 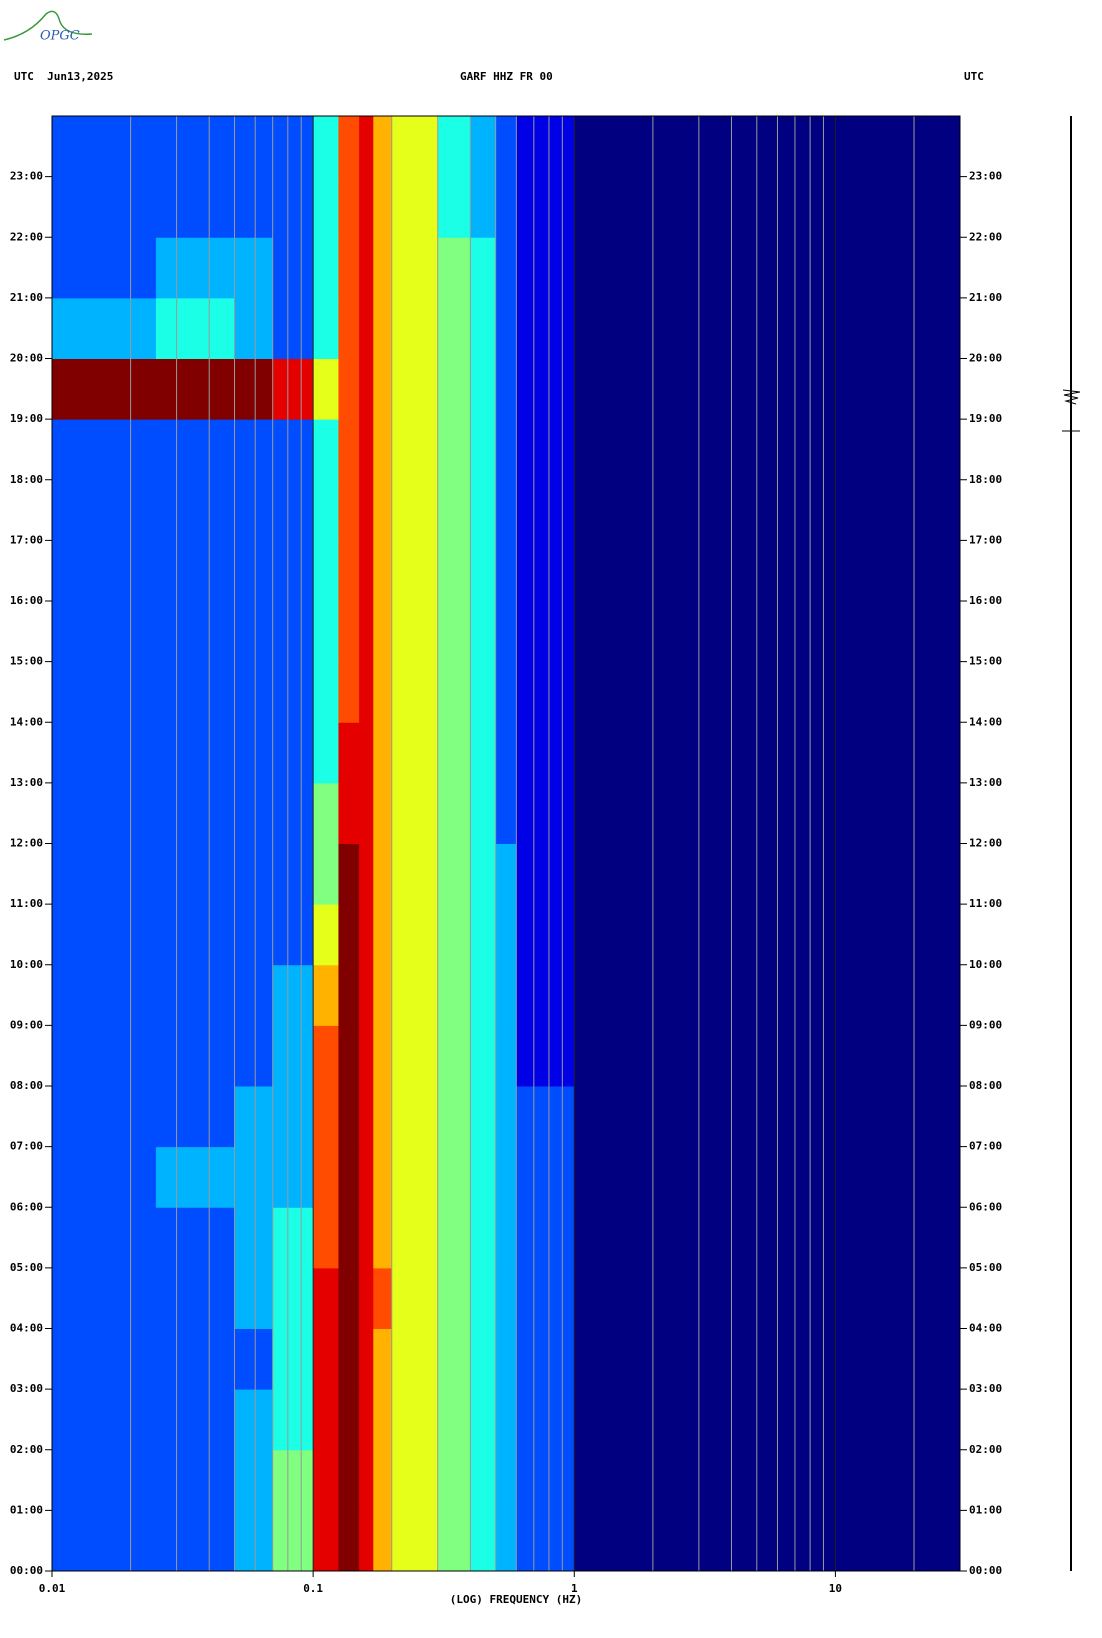 I want to click on y-tick-label-right: 16:00, so click(x=985, y=600).